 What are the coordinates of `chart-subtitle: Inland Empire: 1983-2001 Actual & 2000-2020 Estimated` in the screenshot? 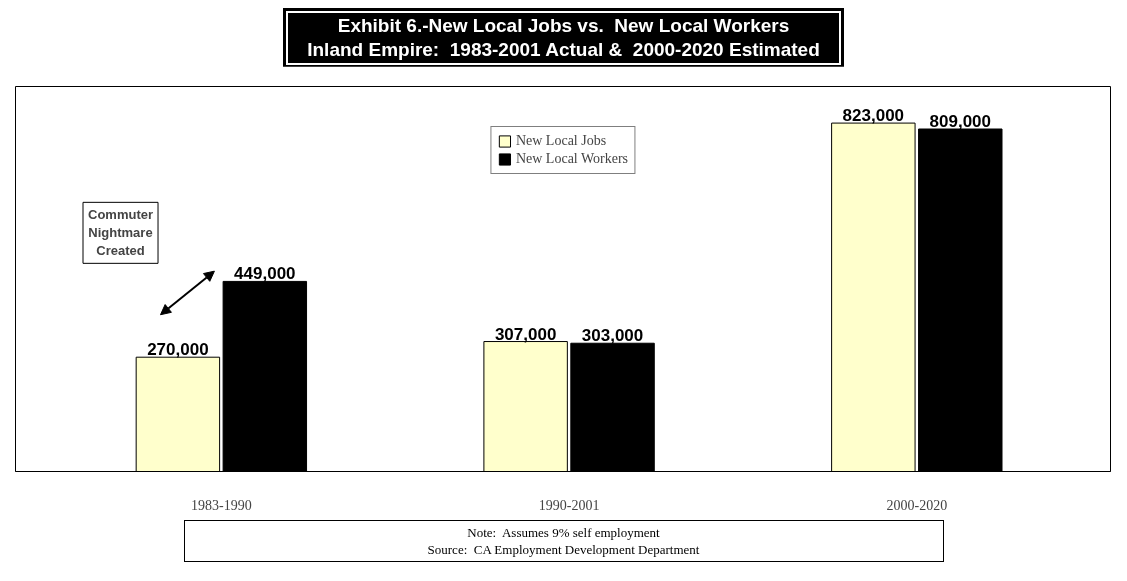 It's located at (563, 49).